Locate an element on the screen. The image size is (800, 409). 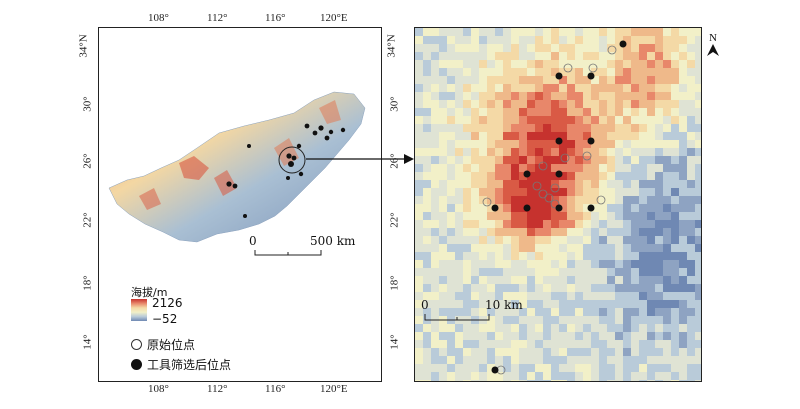
legend-filtered-label: 工具筛选后位点 is located at coordinates (189, 365).